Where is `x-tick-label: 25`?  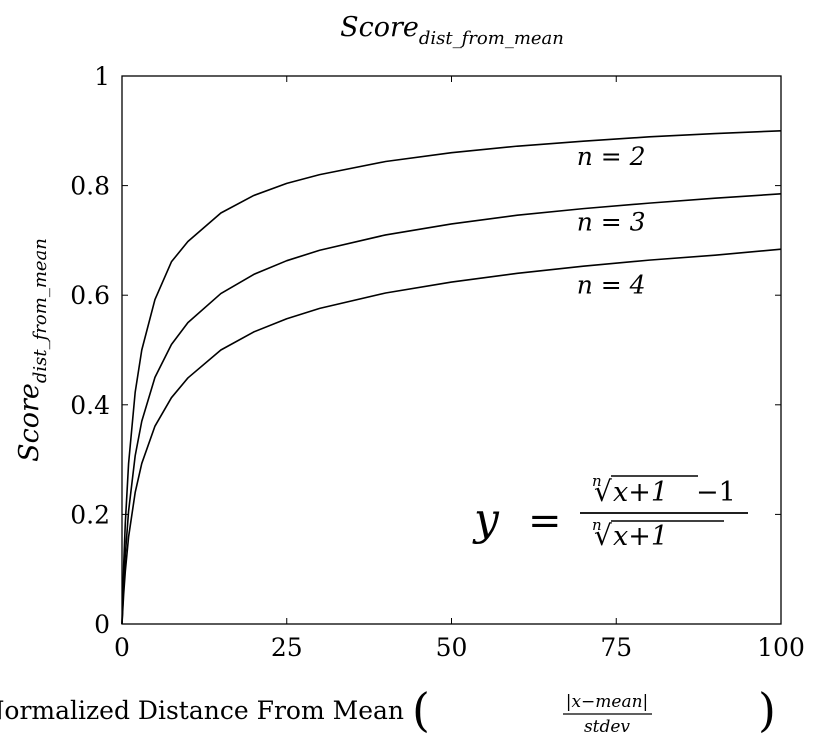 x-tick-label: 25 is located at coordinates (287, 647).